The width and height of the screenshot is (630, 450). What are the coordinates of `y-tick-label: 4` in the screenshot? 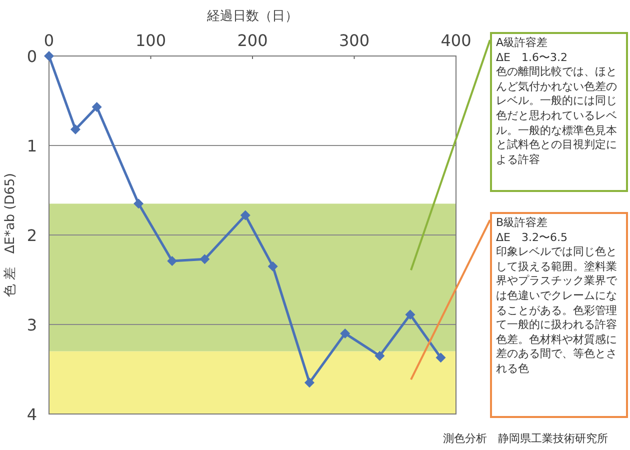 It's located at (31, 414).